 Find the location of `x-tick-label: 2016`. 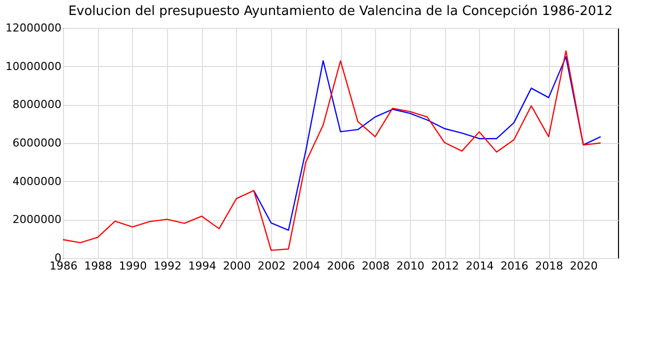

x-tick-label: 2016 is located at coordinates (514, 266).